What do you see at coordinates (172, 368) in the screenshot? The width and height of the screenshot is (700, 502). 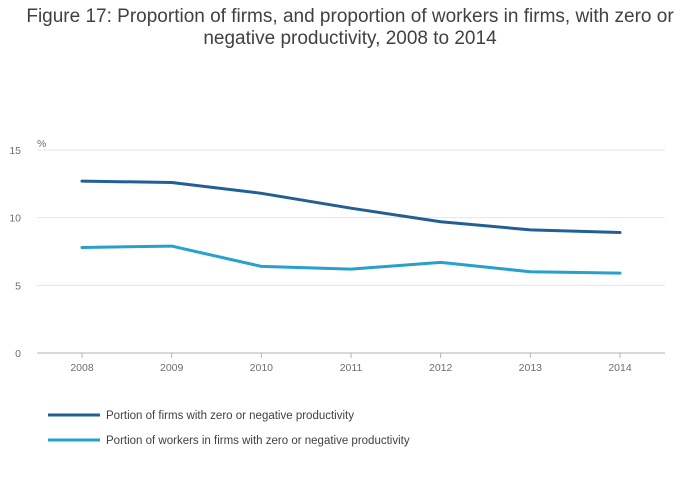 I see `x-tick-label: 2009` at bounding box center [172, 368].